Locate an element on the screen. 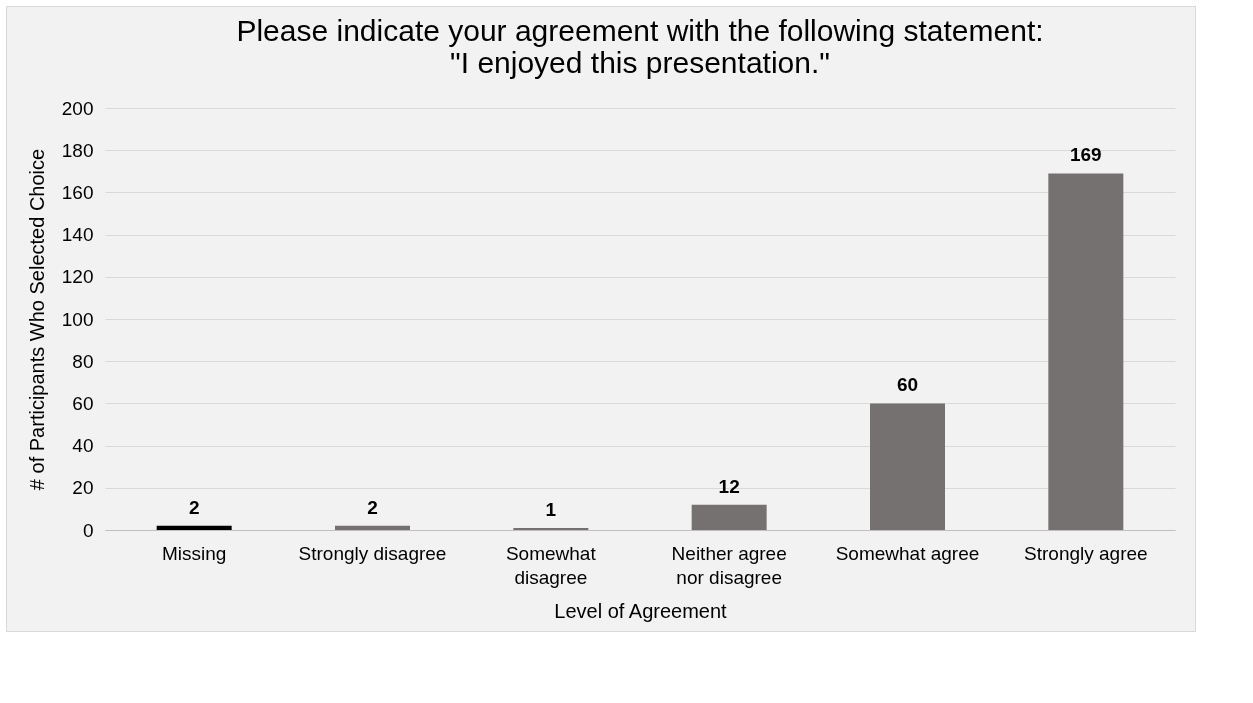 Image resolution: width=1253 pixels, height=703 pixels. data-label: 1 is located at coordinates (551, 509).